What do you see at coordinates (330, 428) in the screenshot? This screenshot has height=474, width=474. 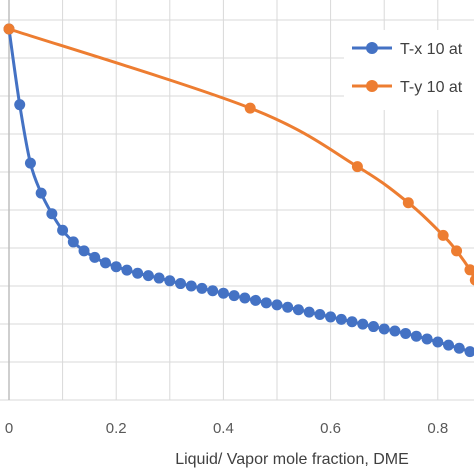 I see `x-tick-label: 0.6` at bounding box center [330, 428].